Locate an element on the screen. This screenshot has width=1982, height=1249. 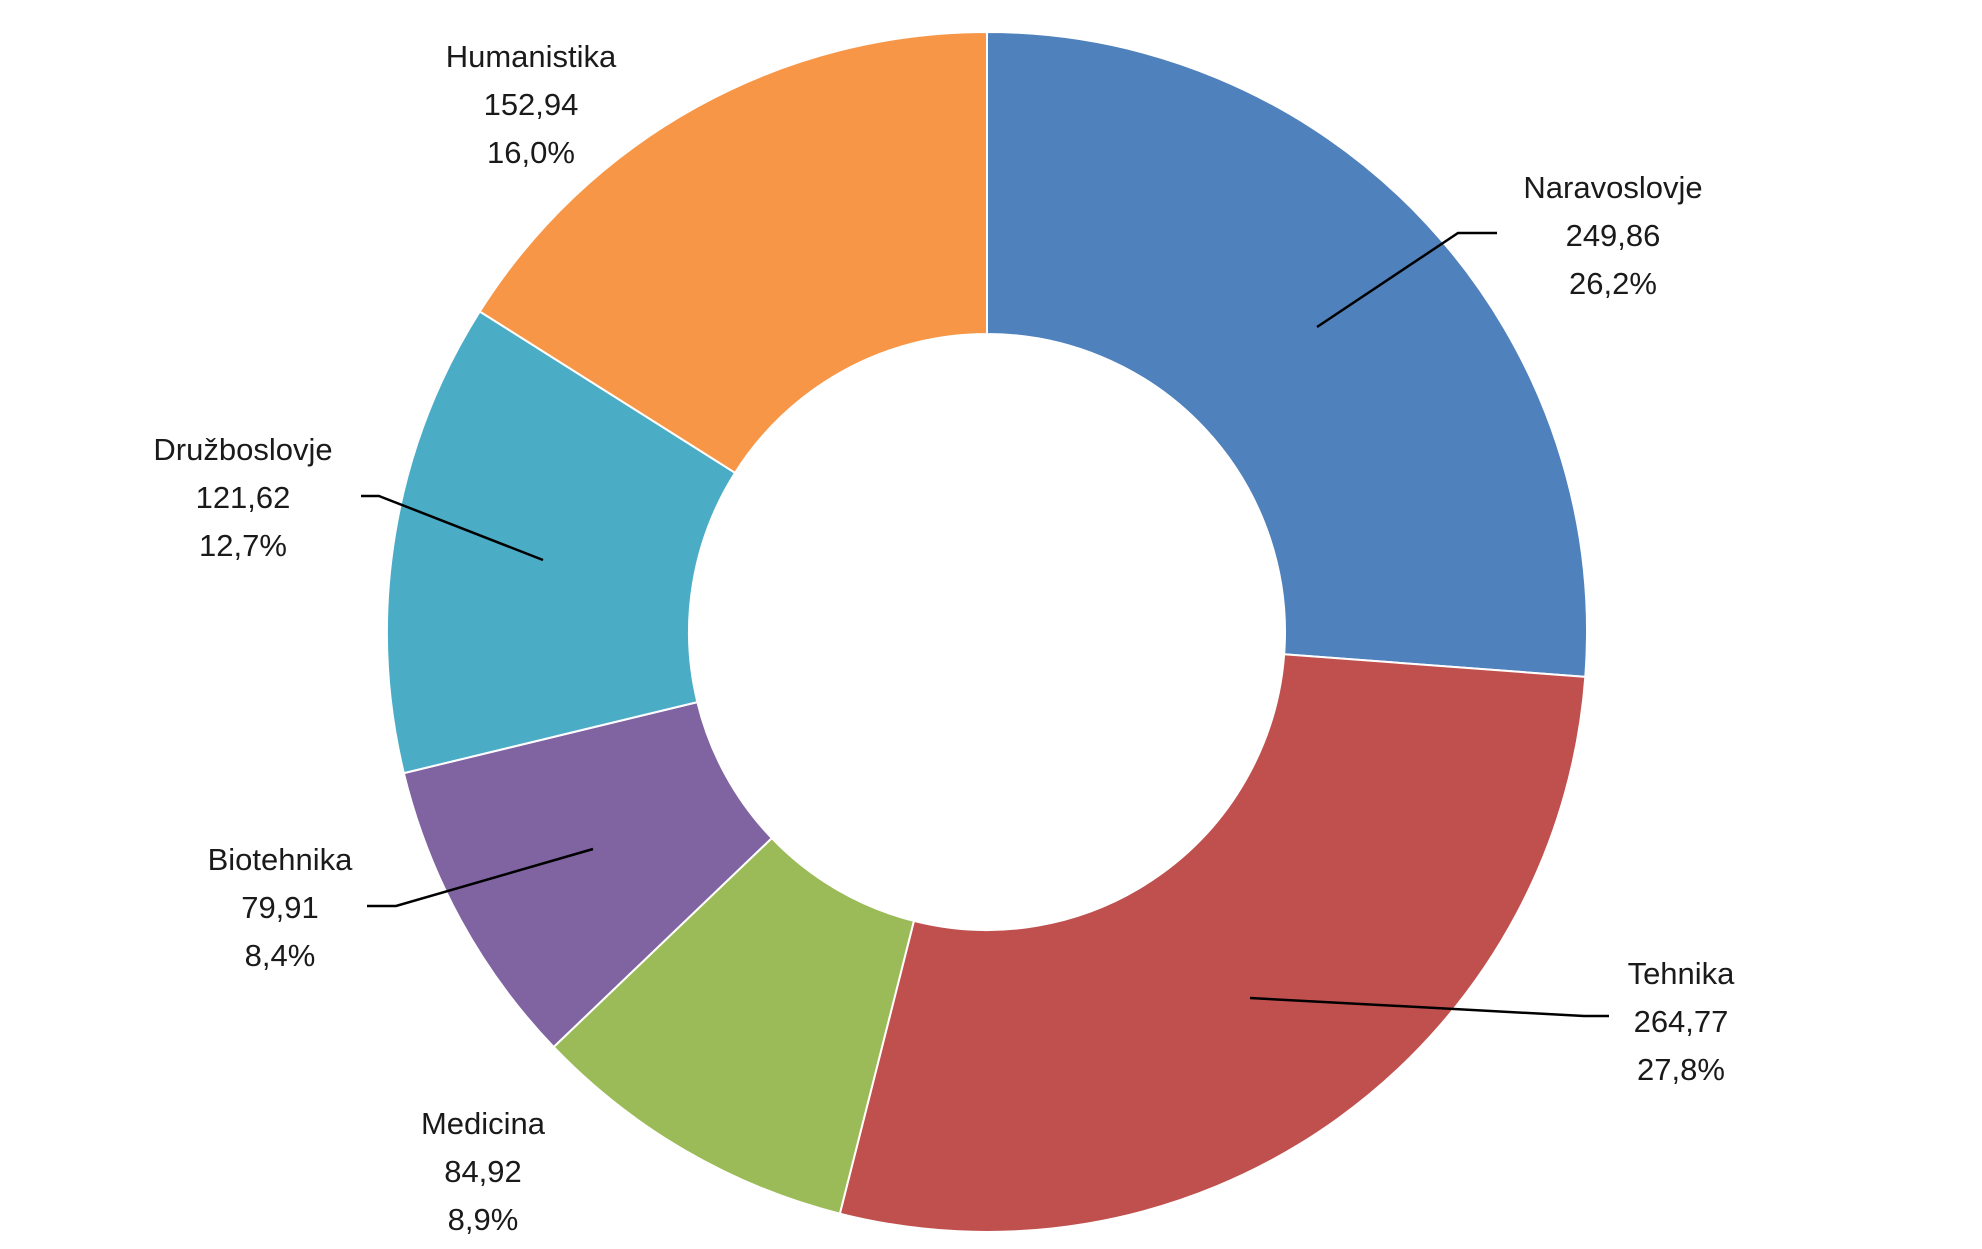
data-label-tehnika: Tehnika 264,77 27,8% is located at coordinates (1682, 1021).